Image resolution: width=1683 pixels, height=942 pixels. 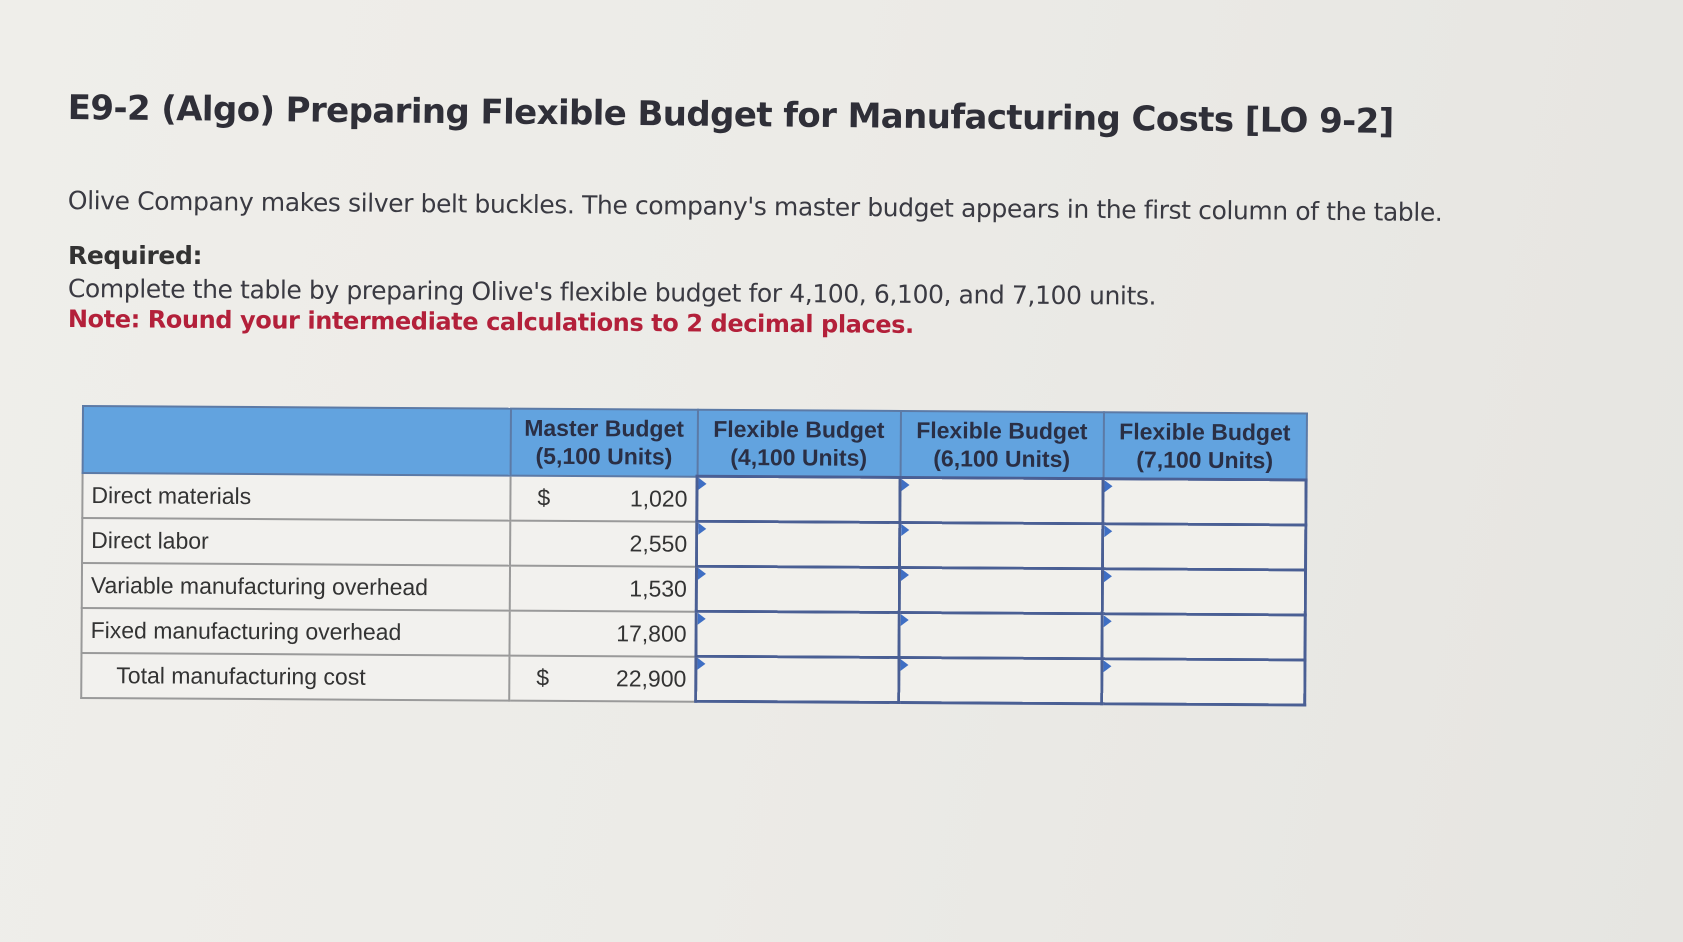 I want to click on fixed-overhead-6100-input, so click(x=1000, y=636).